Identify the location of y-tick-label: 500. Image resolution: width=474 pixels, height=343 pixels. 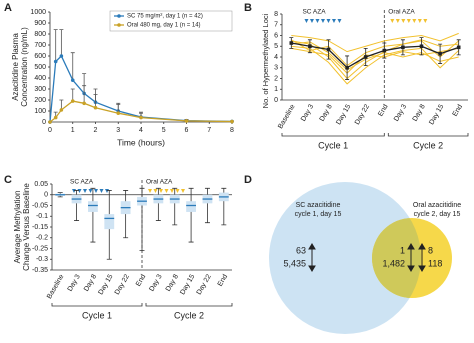
(40, 67).